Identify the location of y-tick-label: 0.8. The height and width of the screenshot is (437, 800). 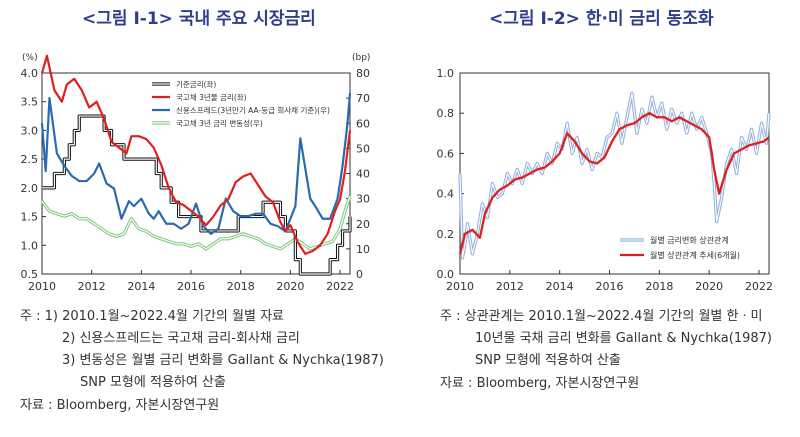
(446, 113).